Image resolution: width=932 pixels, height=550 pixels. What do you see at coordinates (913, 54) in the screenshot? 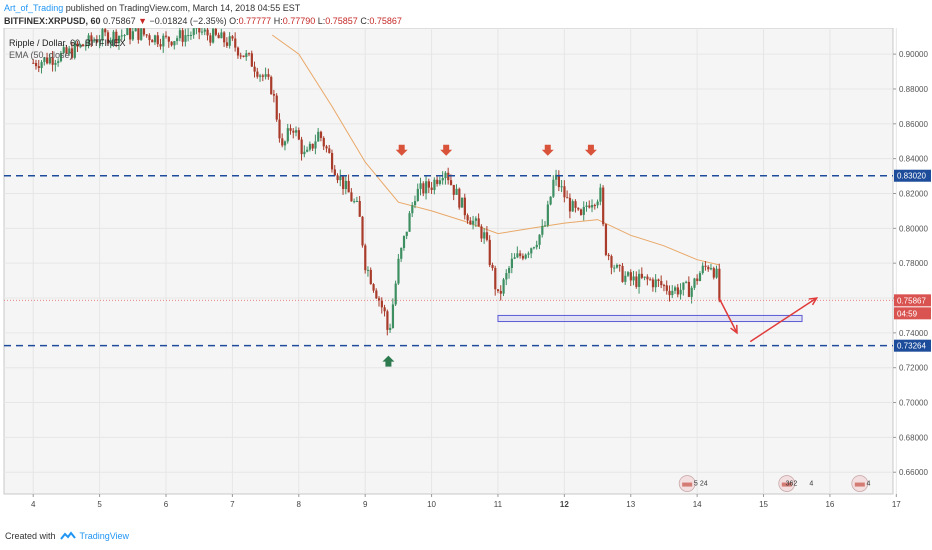
I see `y-tick-label: 0.90000` at bounding box center [913, 54].